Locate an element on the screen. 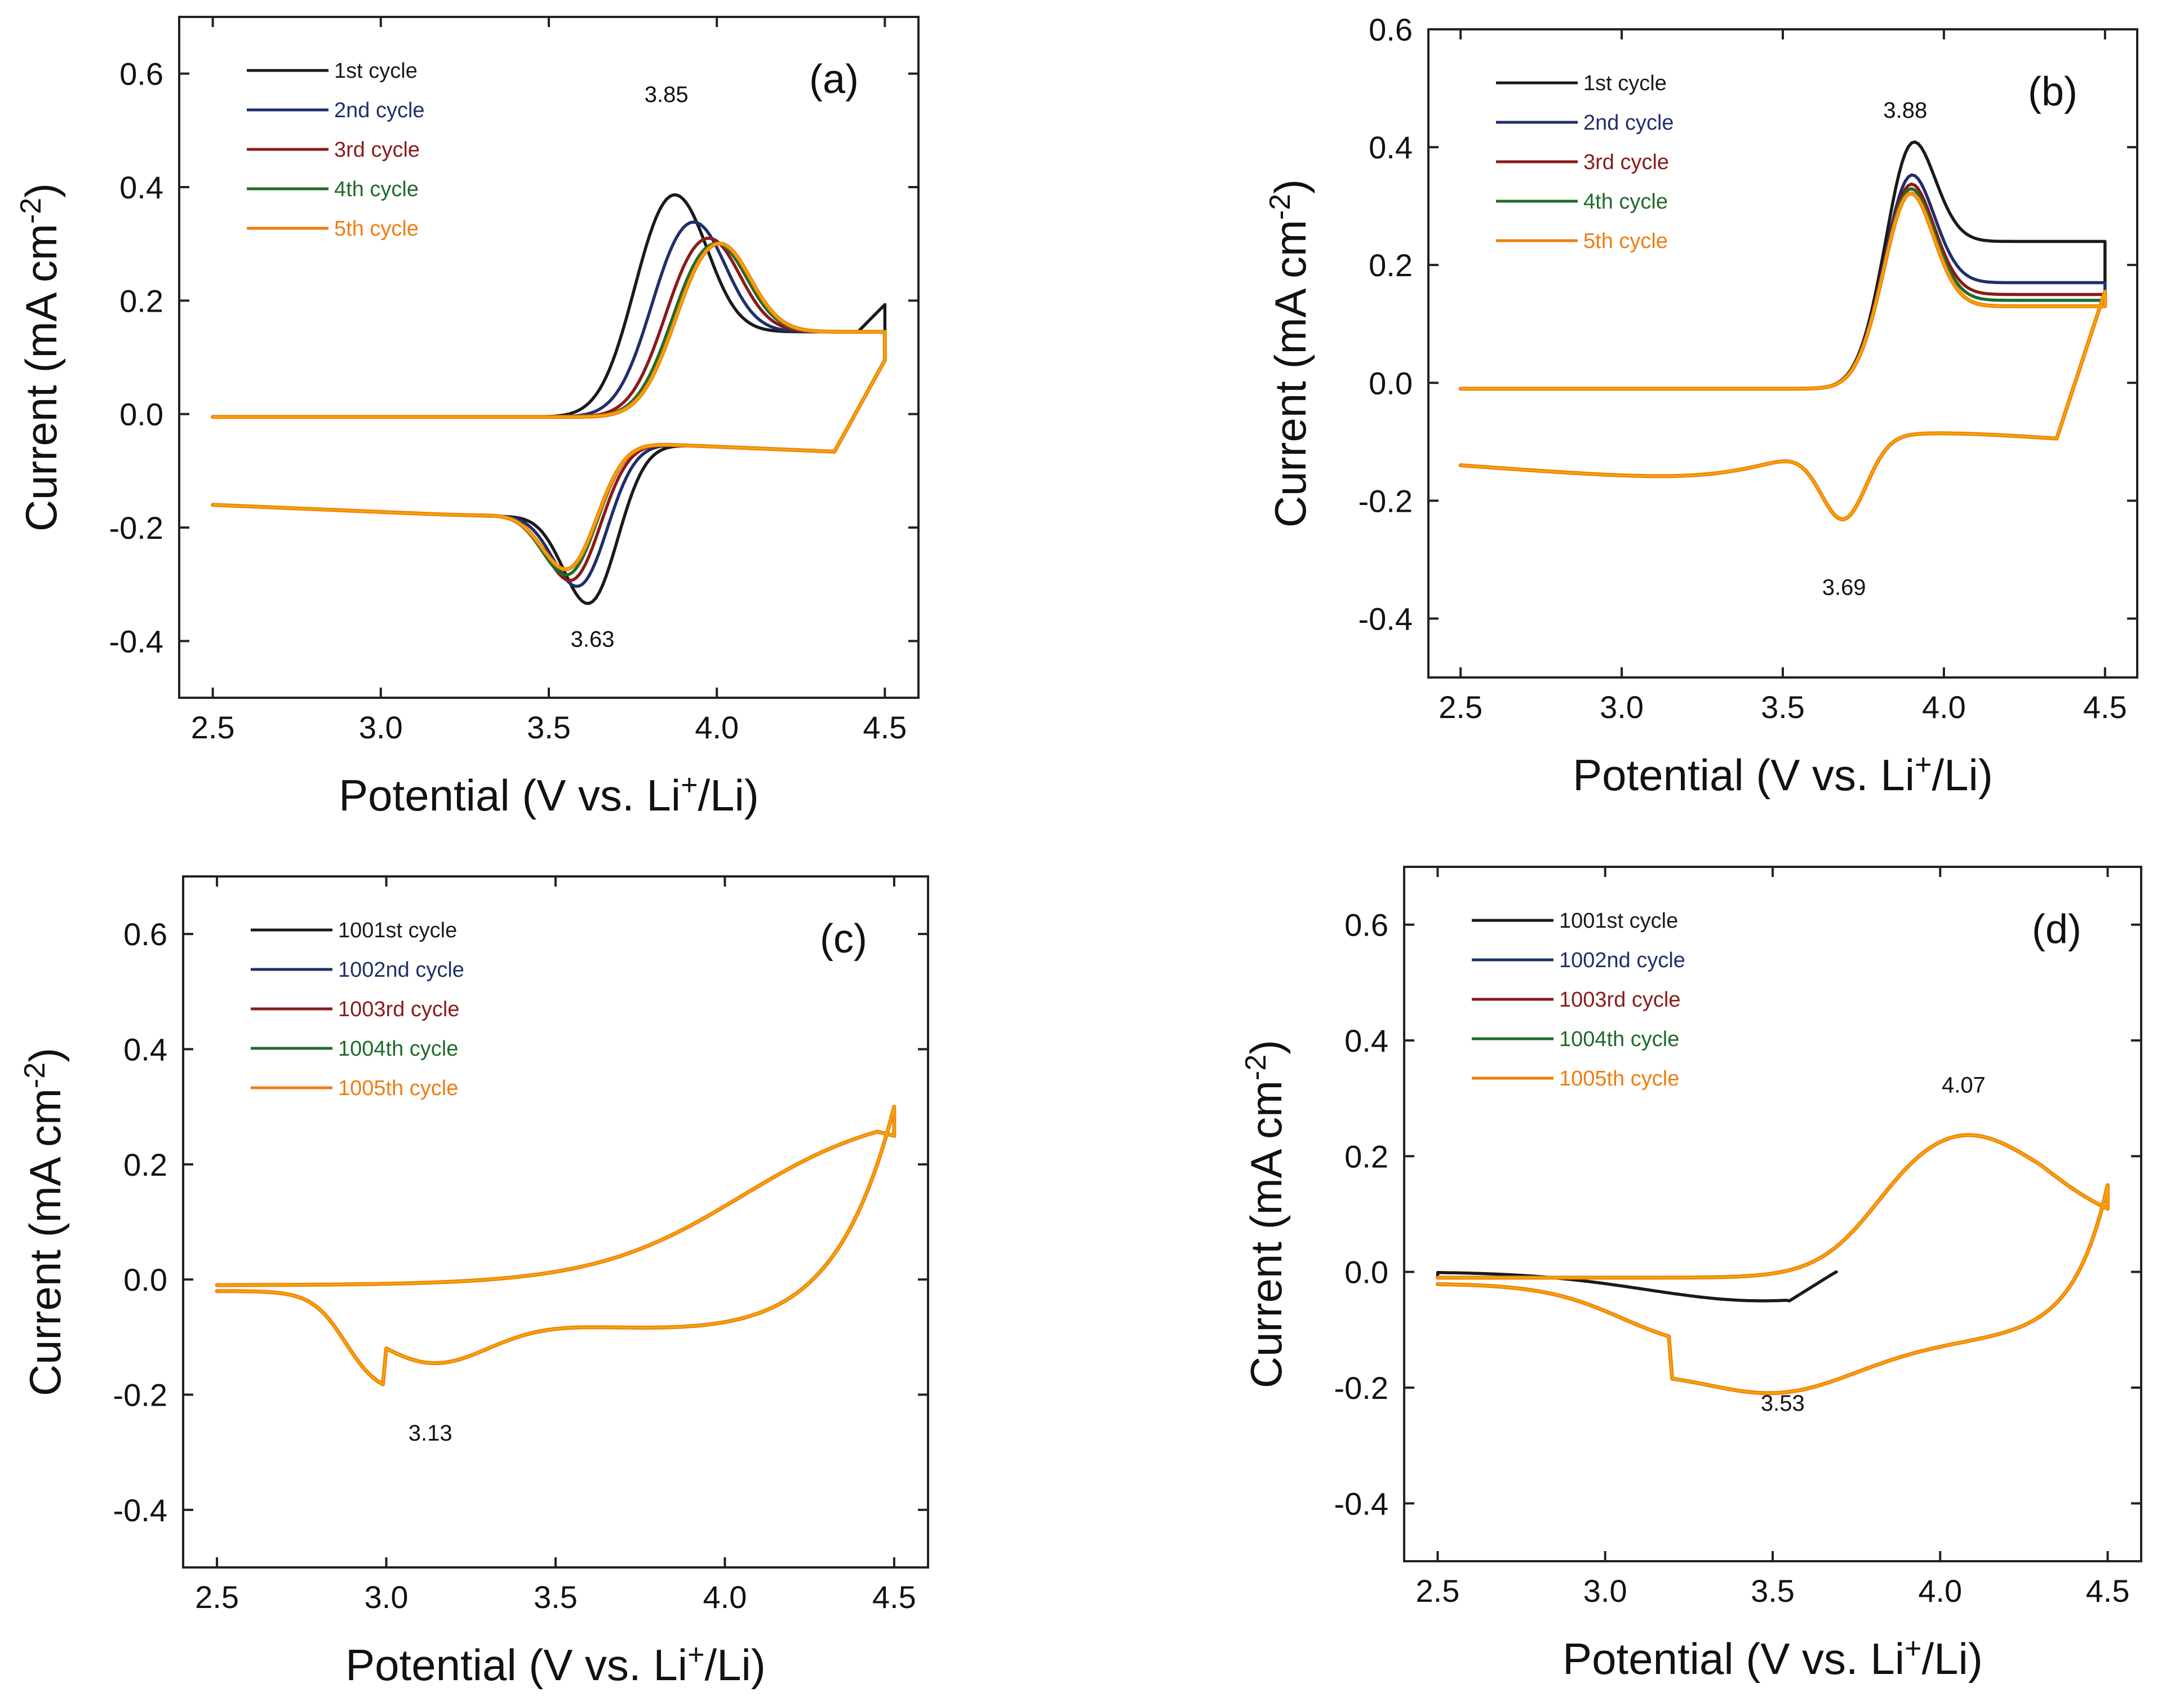  peak-label: 3.88 is located at coordinates (1905, 110).